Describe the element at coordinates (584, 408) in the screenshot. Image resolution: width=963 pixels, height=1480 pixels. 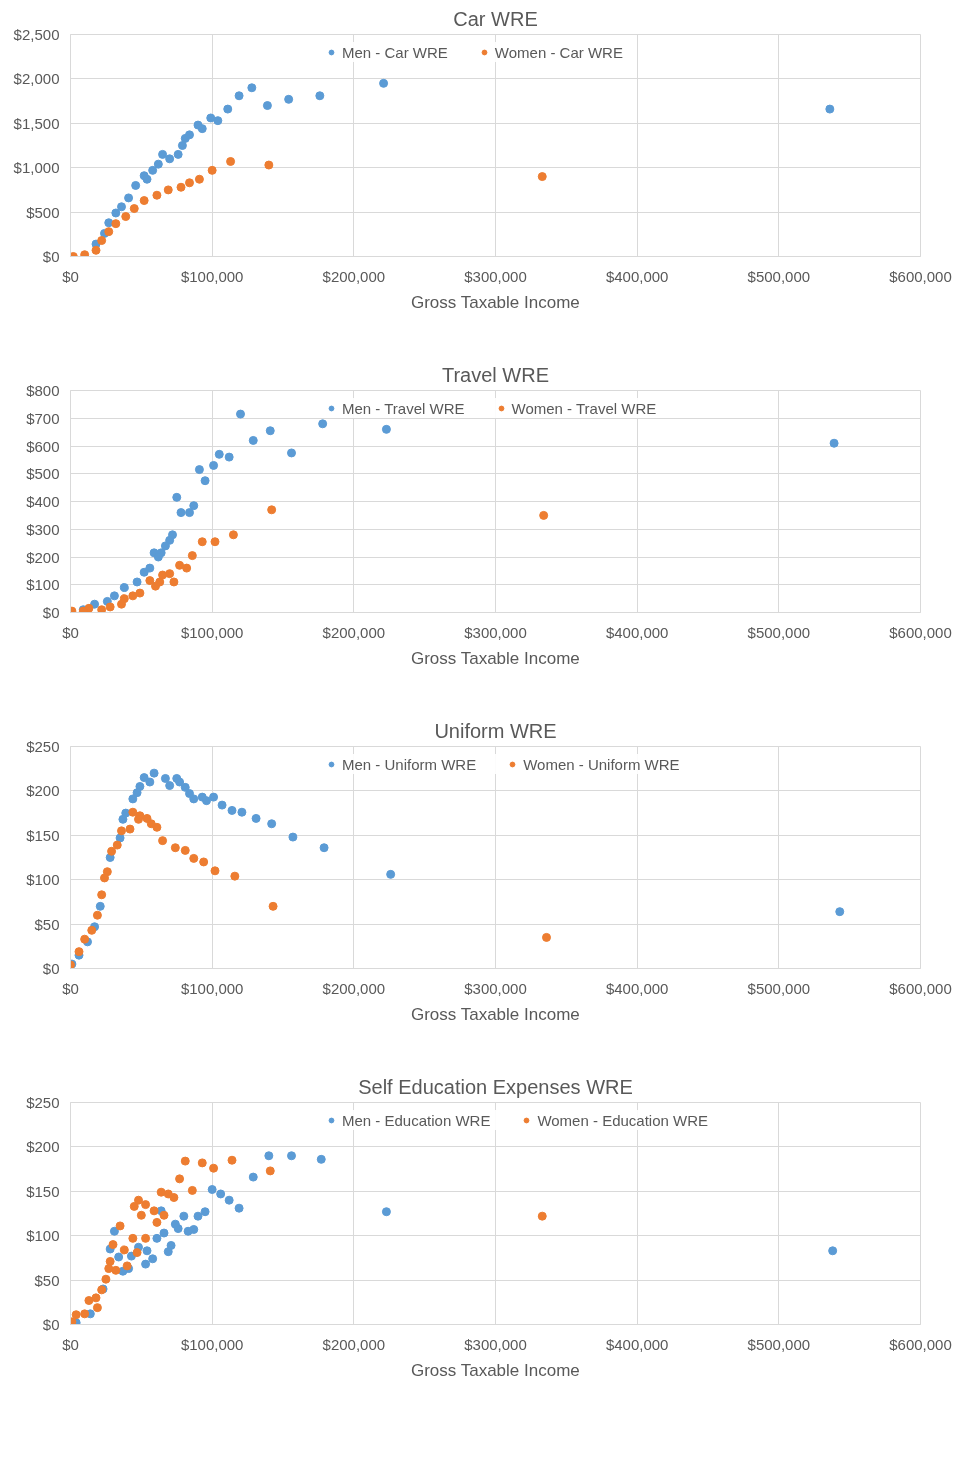
I see `legend-label: Women - Travel WRE` at that location.